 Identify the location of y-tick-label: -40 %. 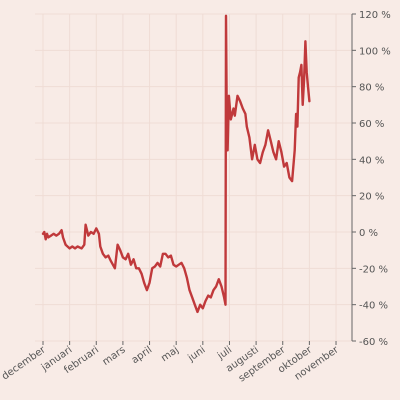
(373, 306).